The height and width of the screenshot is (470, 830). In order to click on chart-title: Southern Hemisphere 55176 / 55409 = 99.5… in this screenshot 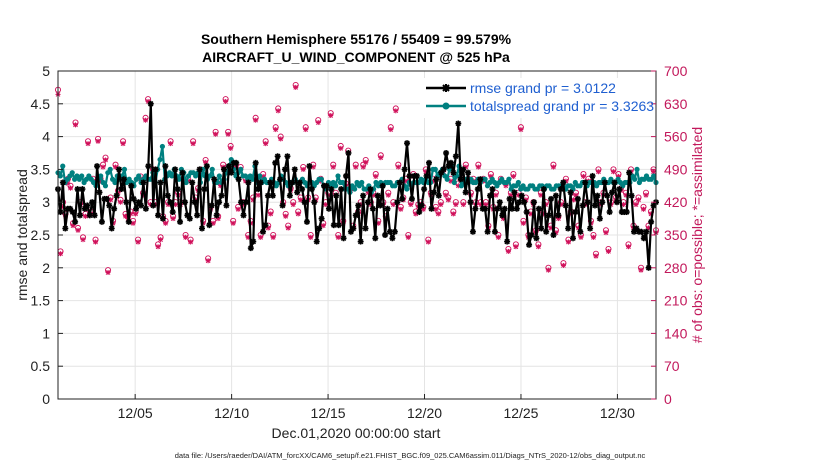, I will do `click(356, 39)`.